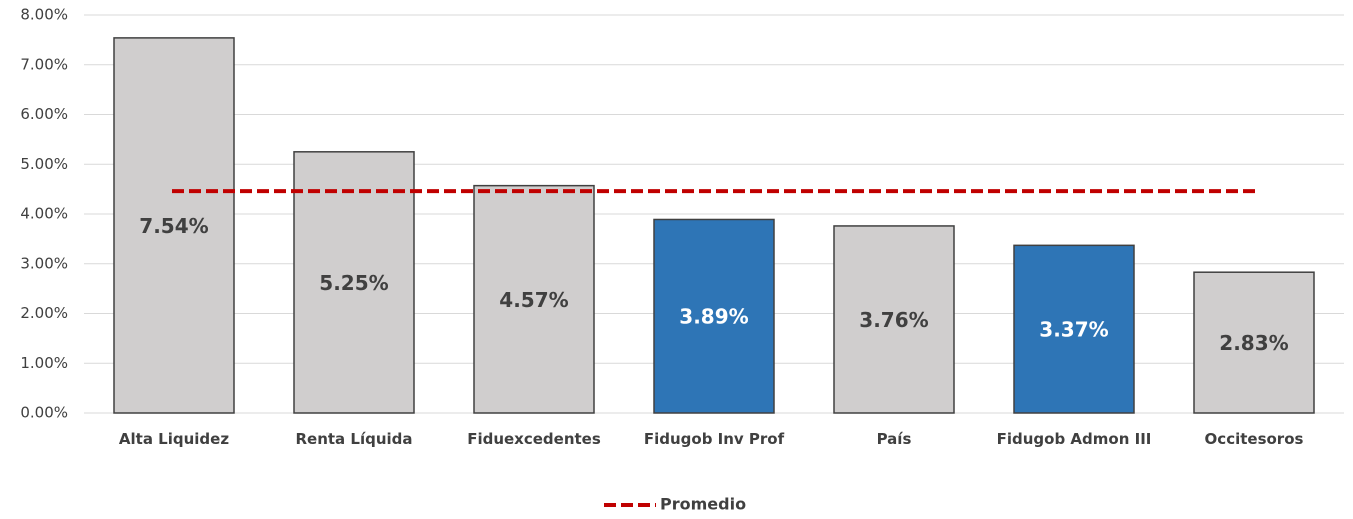 This screenshot has height=519, width=1353. What do you see at coordinates (354, 439) in the screenshot?
I see `x-tick-label: Renta Líquida` at bounding box center [354, 439].